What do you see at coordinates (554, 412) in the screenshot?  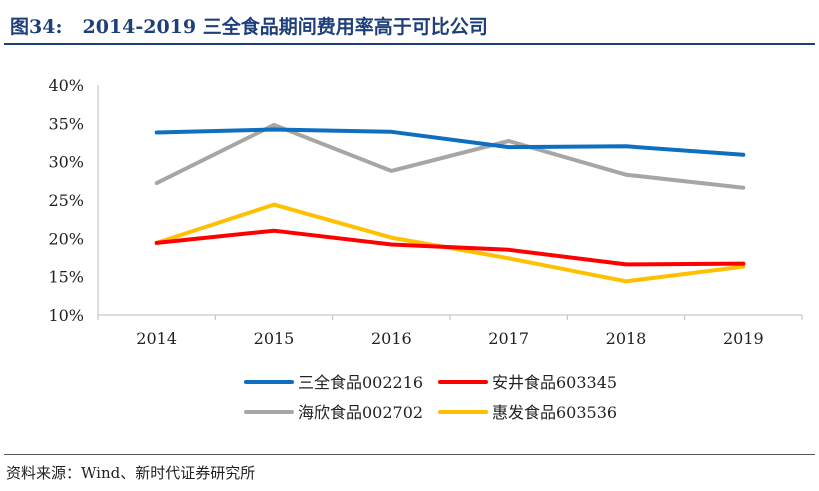 I see `legend-label: 惠发食品603536` at bounding box center [554, 412].